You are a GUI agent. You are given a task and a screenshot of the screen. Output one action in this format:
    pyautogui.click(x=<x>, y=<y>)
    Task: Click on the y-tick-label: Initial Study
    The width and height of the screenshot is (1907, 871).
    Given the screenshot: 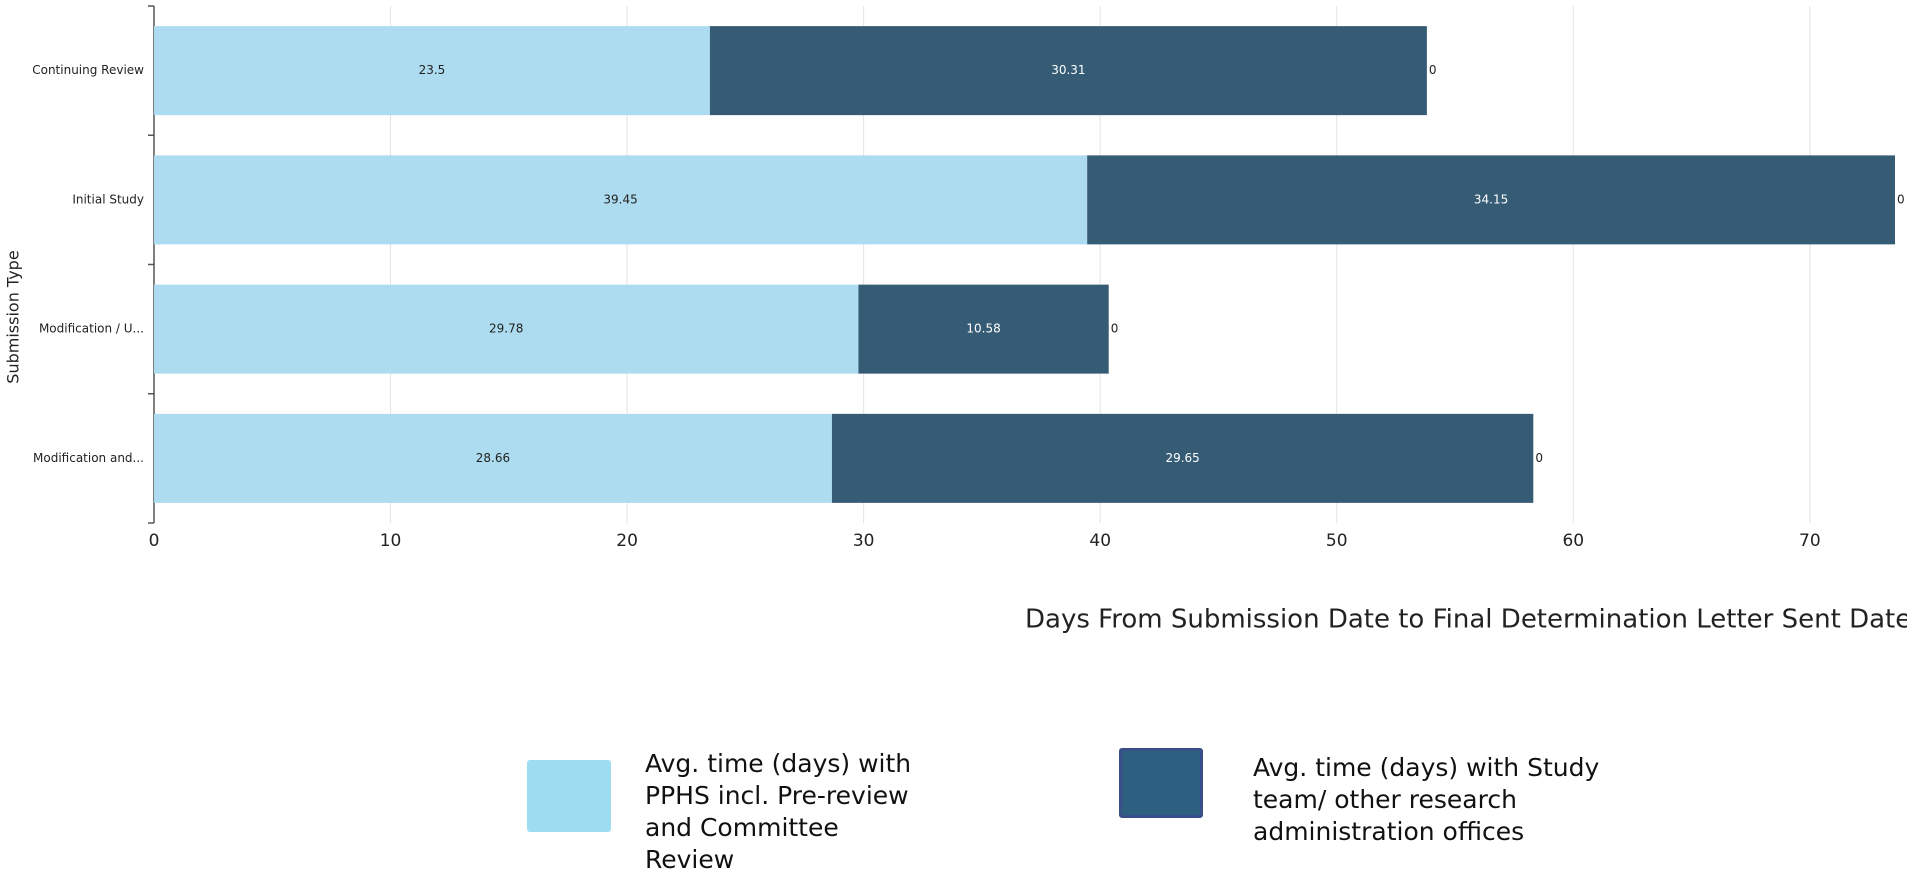 What is the action you would take?
    pyautogui.click(x=108, y=199)
    